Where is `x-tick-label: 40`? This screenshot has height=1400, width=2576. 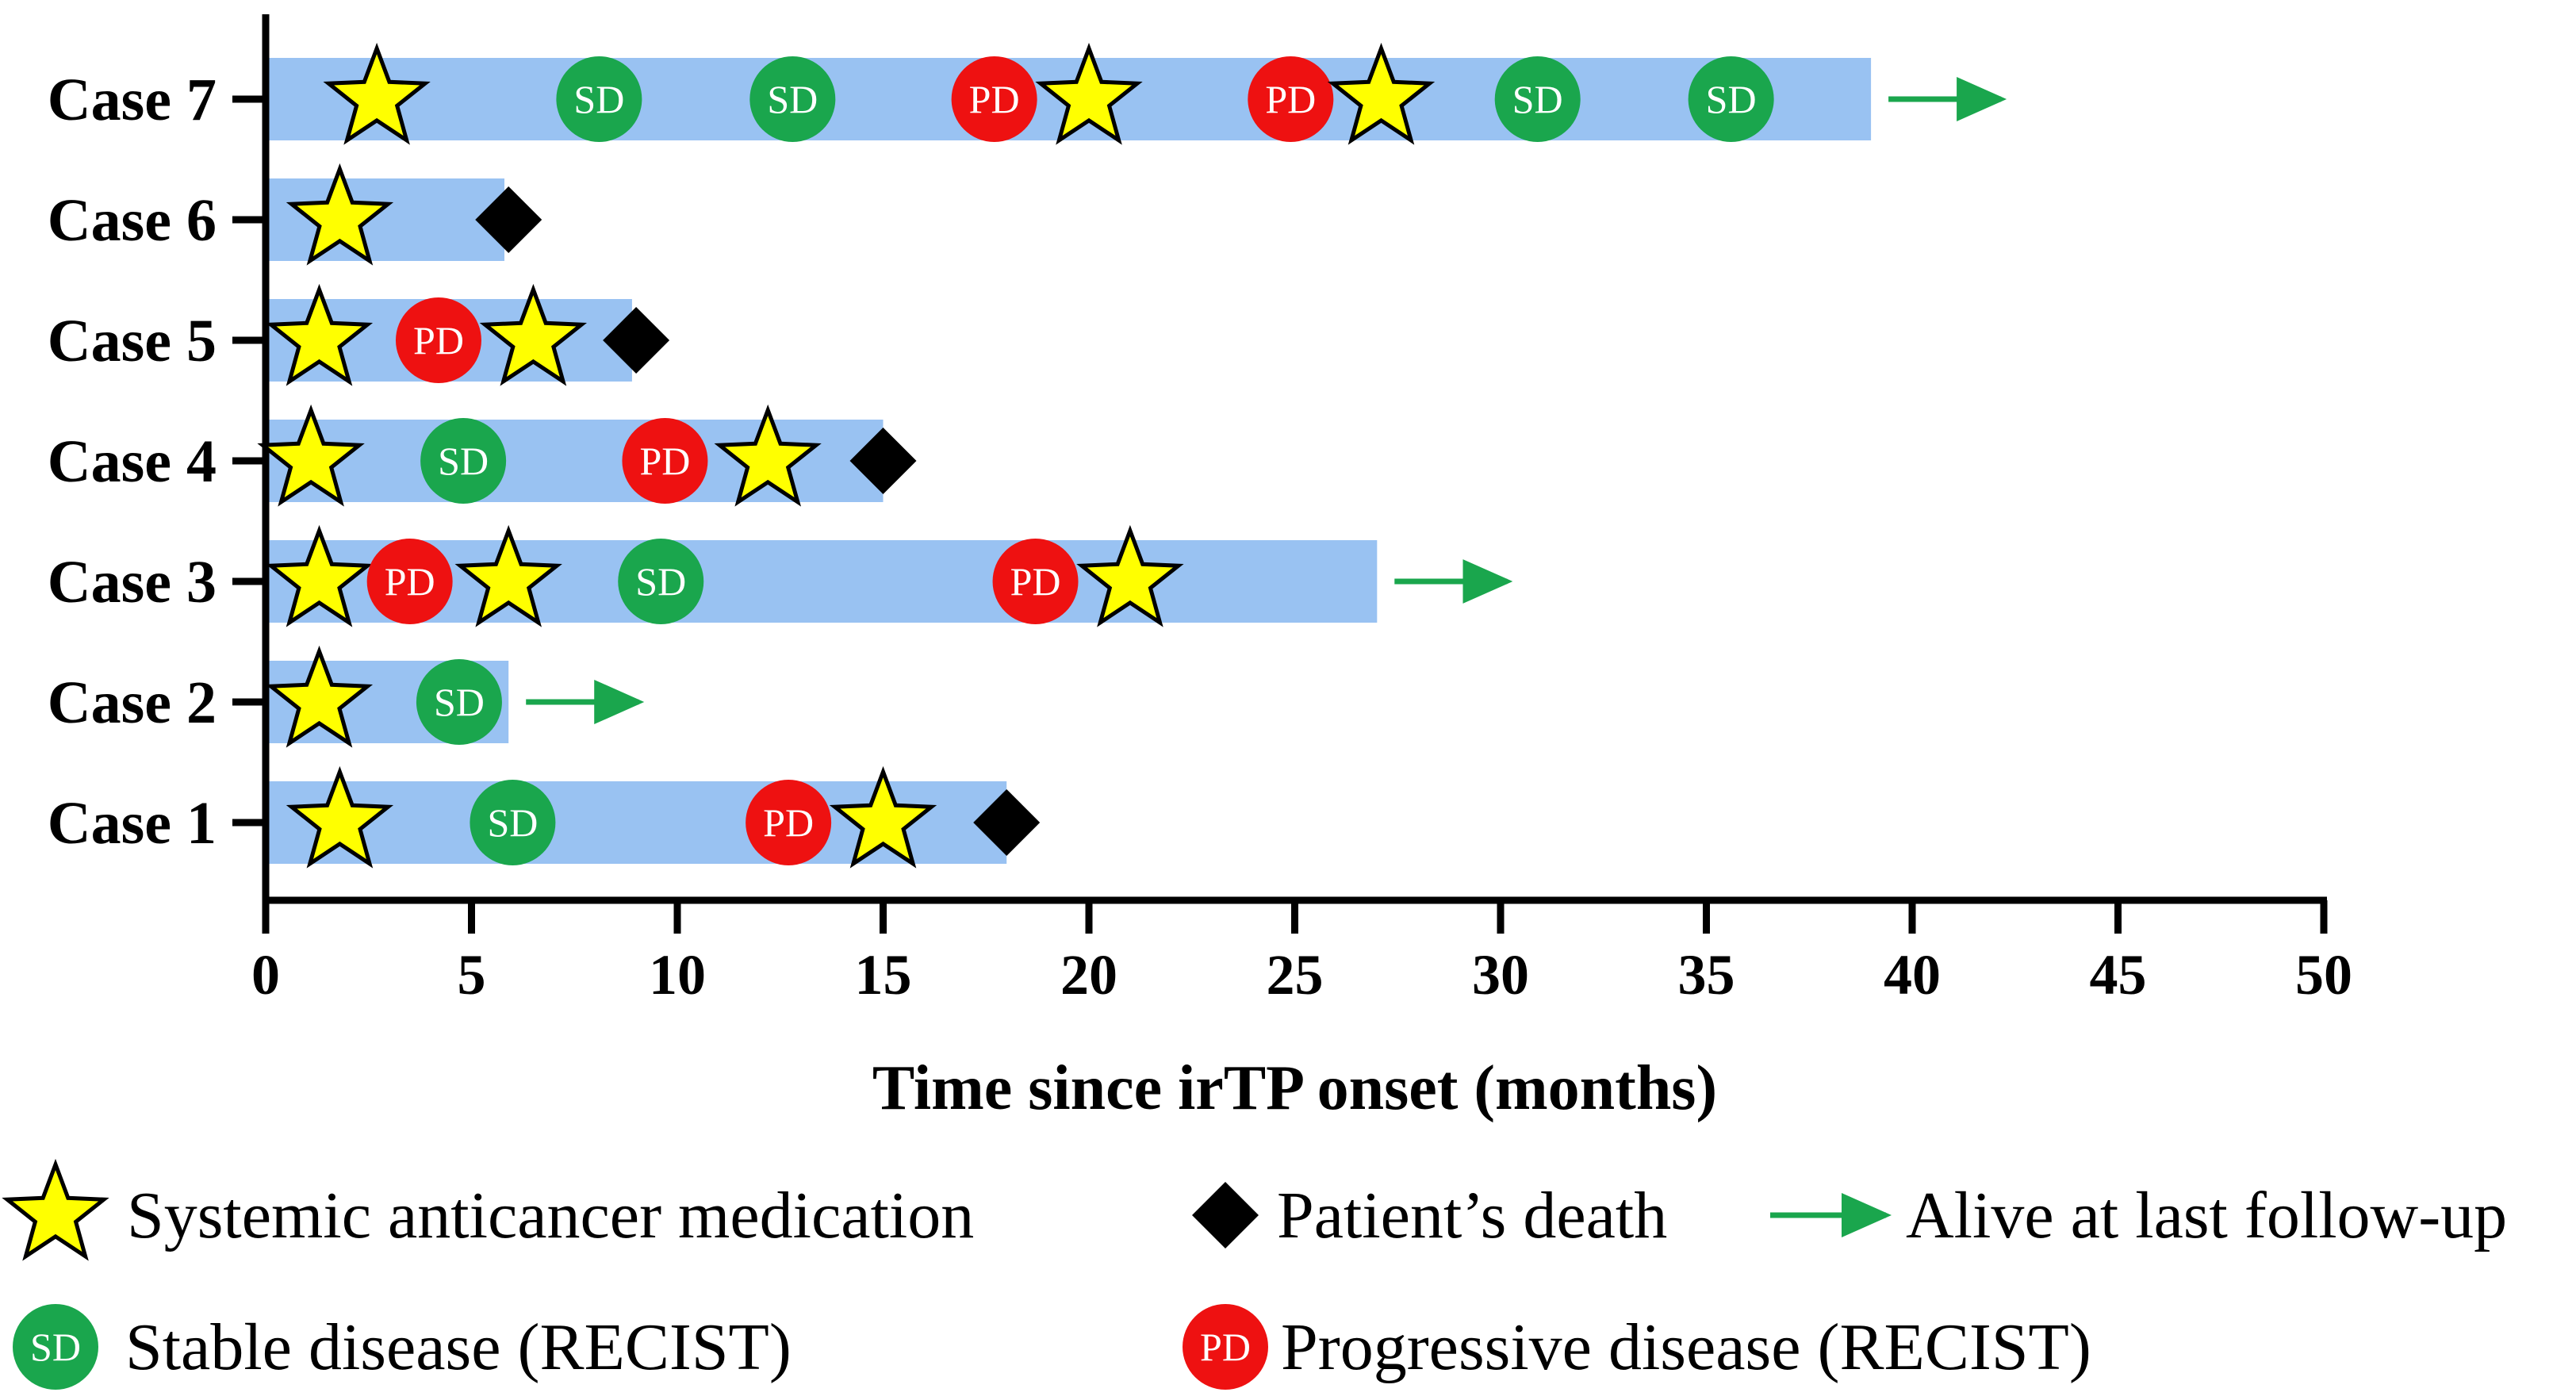
x-tick-label: 40 is located at coordinates (1913, 975).